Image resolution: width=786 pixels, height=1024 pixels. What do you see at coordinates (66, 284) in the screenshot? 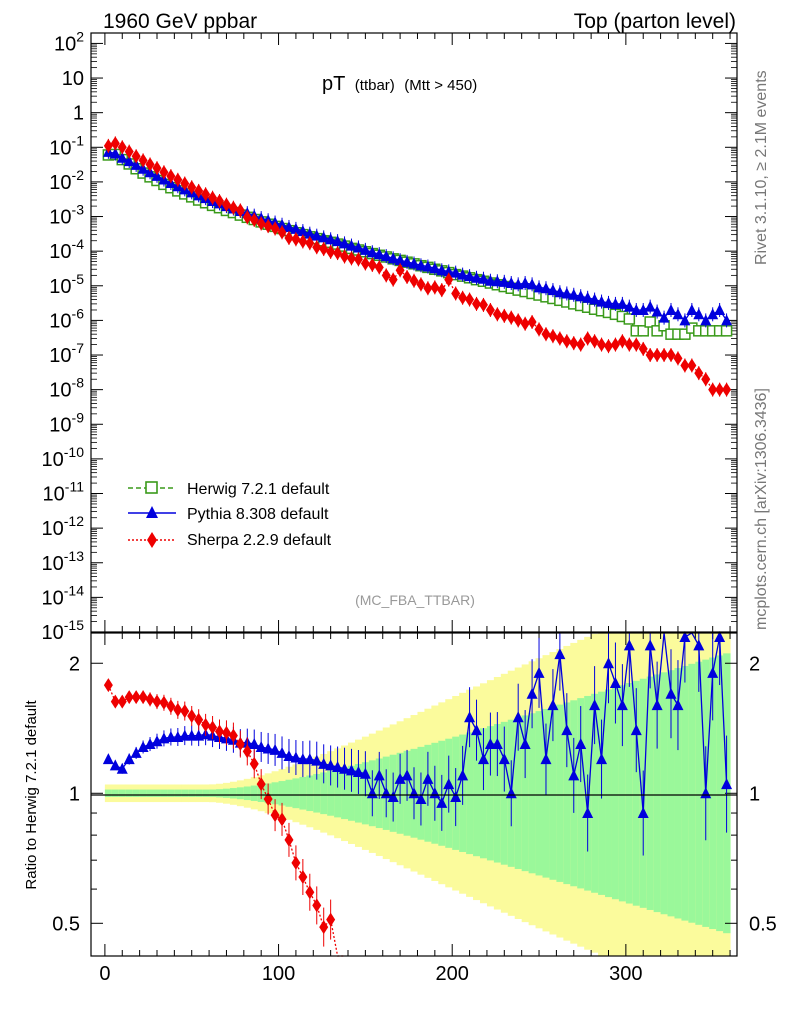
I see `y-tick-label: 10⁻⁵` at bounding box center [66, 284].